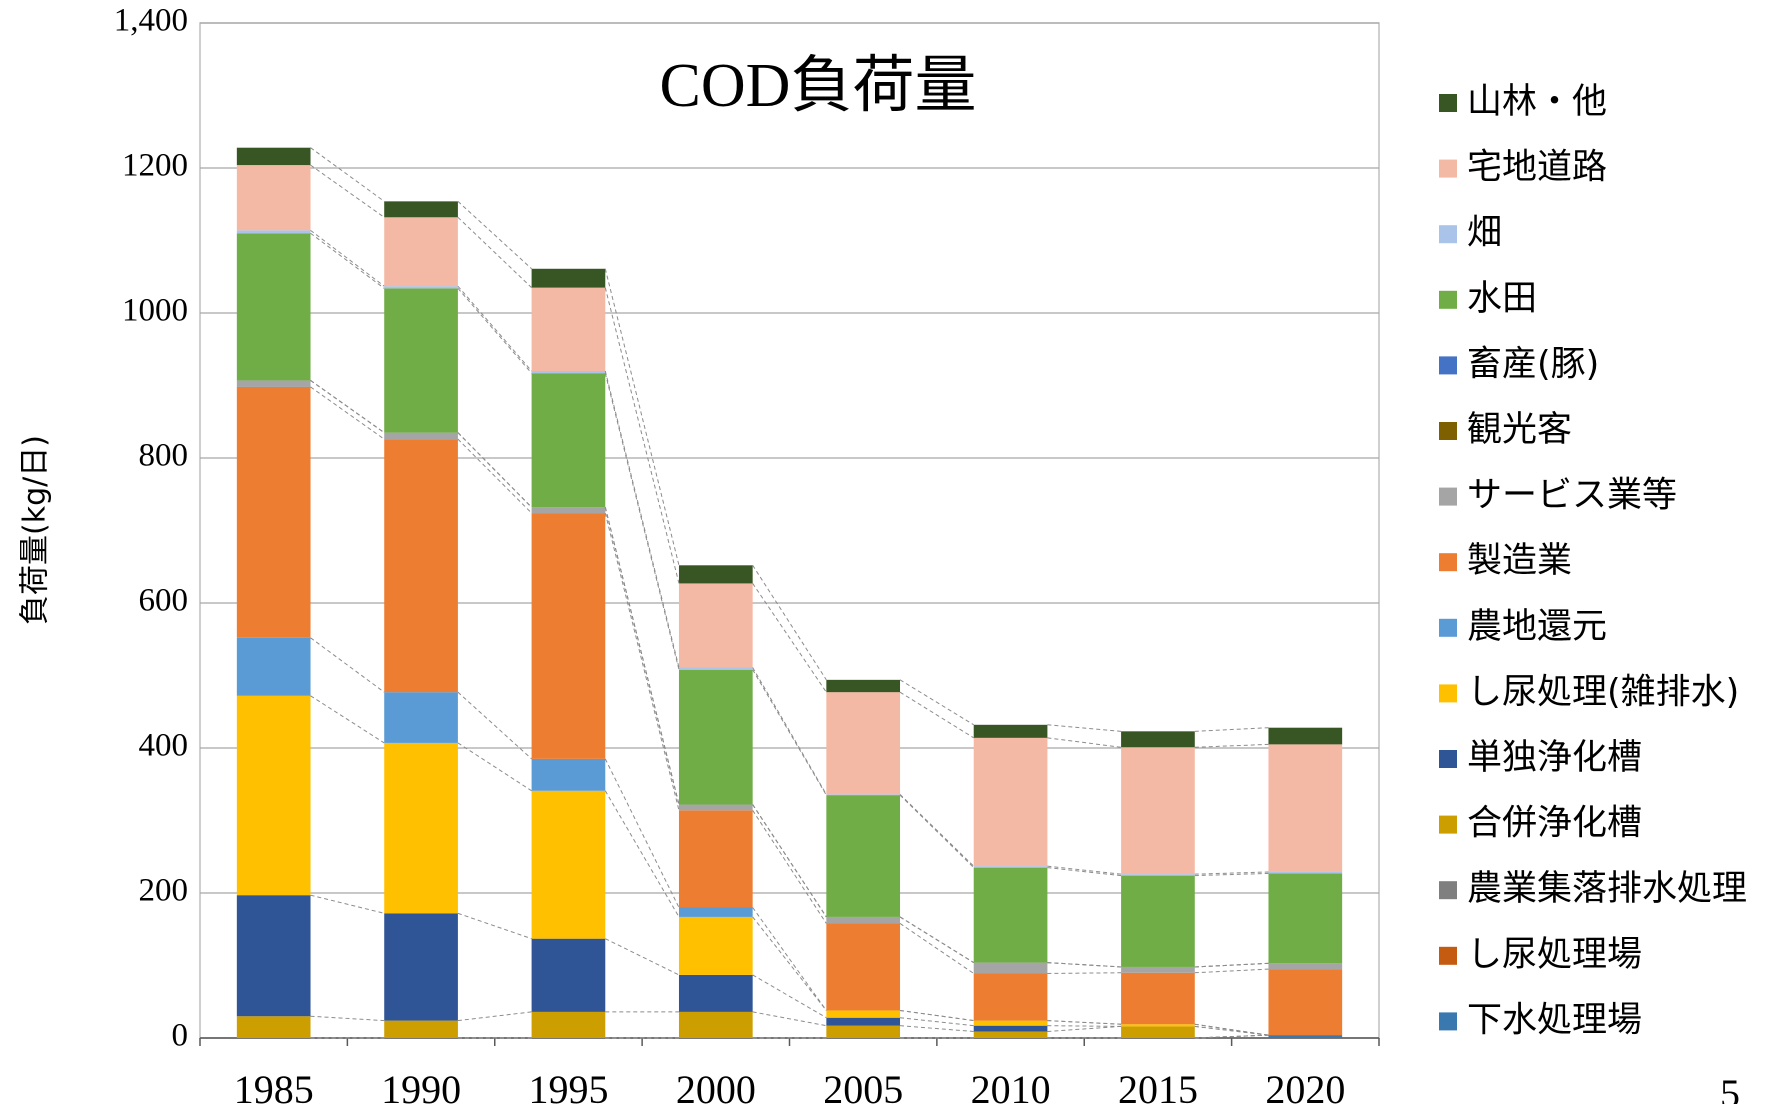 The image size is (1785, 1104). What do you see at coordinates (155, 311) in the screenshot?
I see `y-tick-label: 1000` at bounding box center [155, 311].